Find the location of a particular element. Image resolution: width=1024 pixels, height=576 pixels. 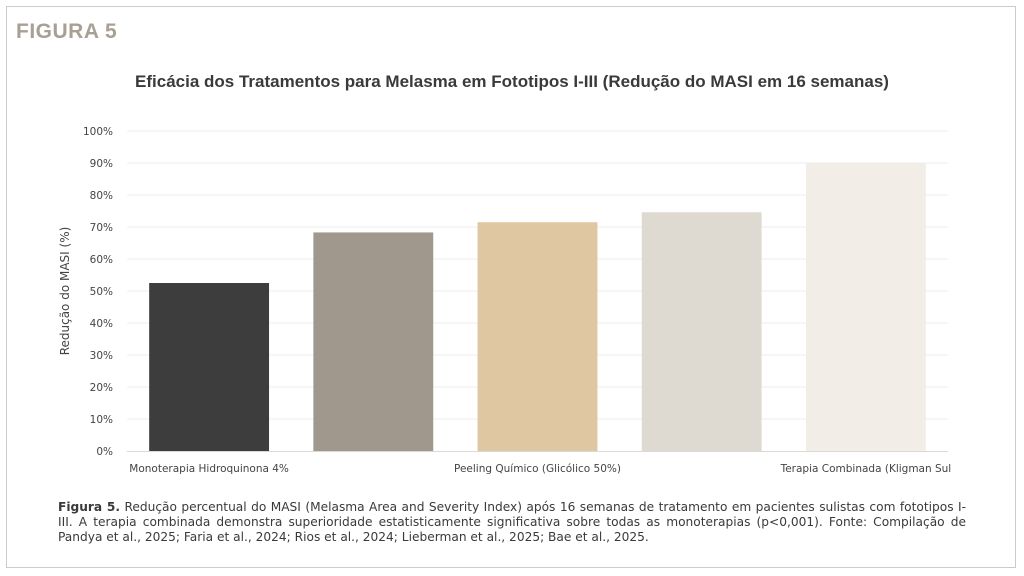

y-tick-label: 90% is located at coordinates (101, 164).